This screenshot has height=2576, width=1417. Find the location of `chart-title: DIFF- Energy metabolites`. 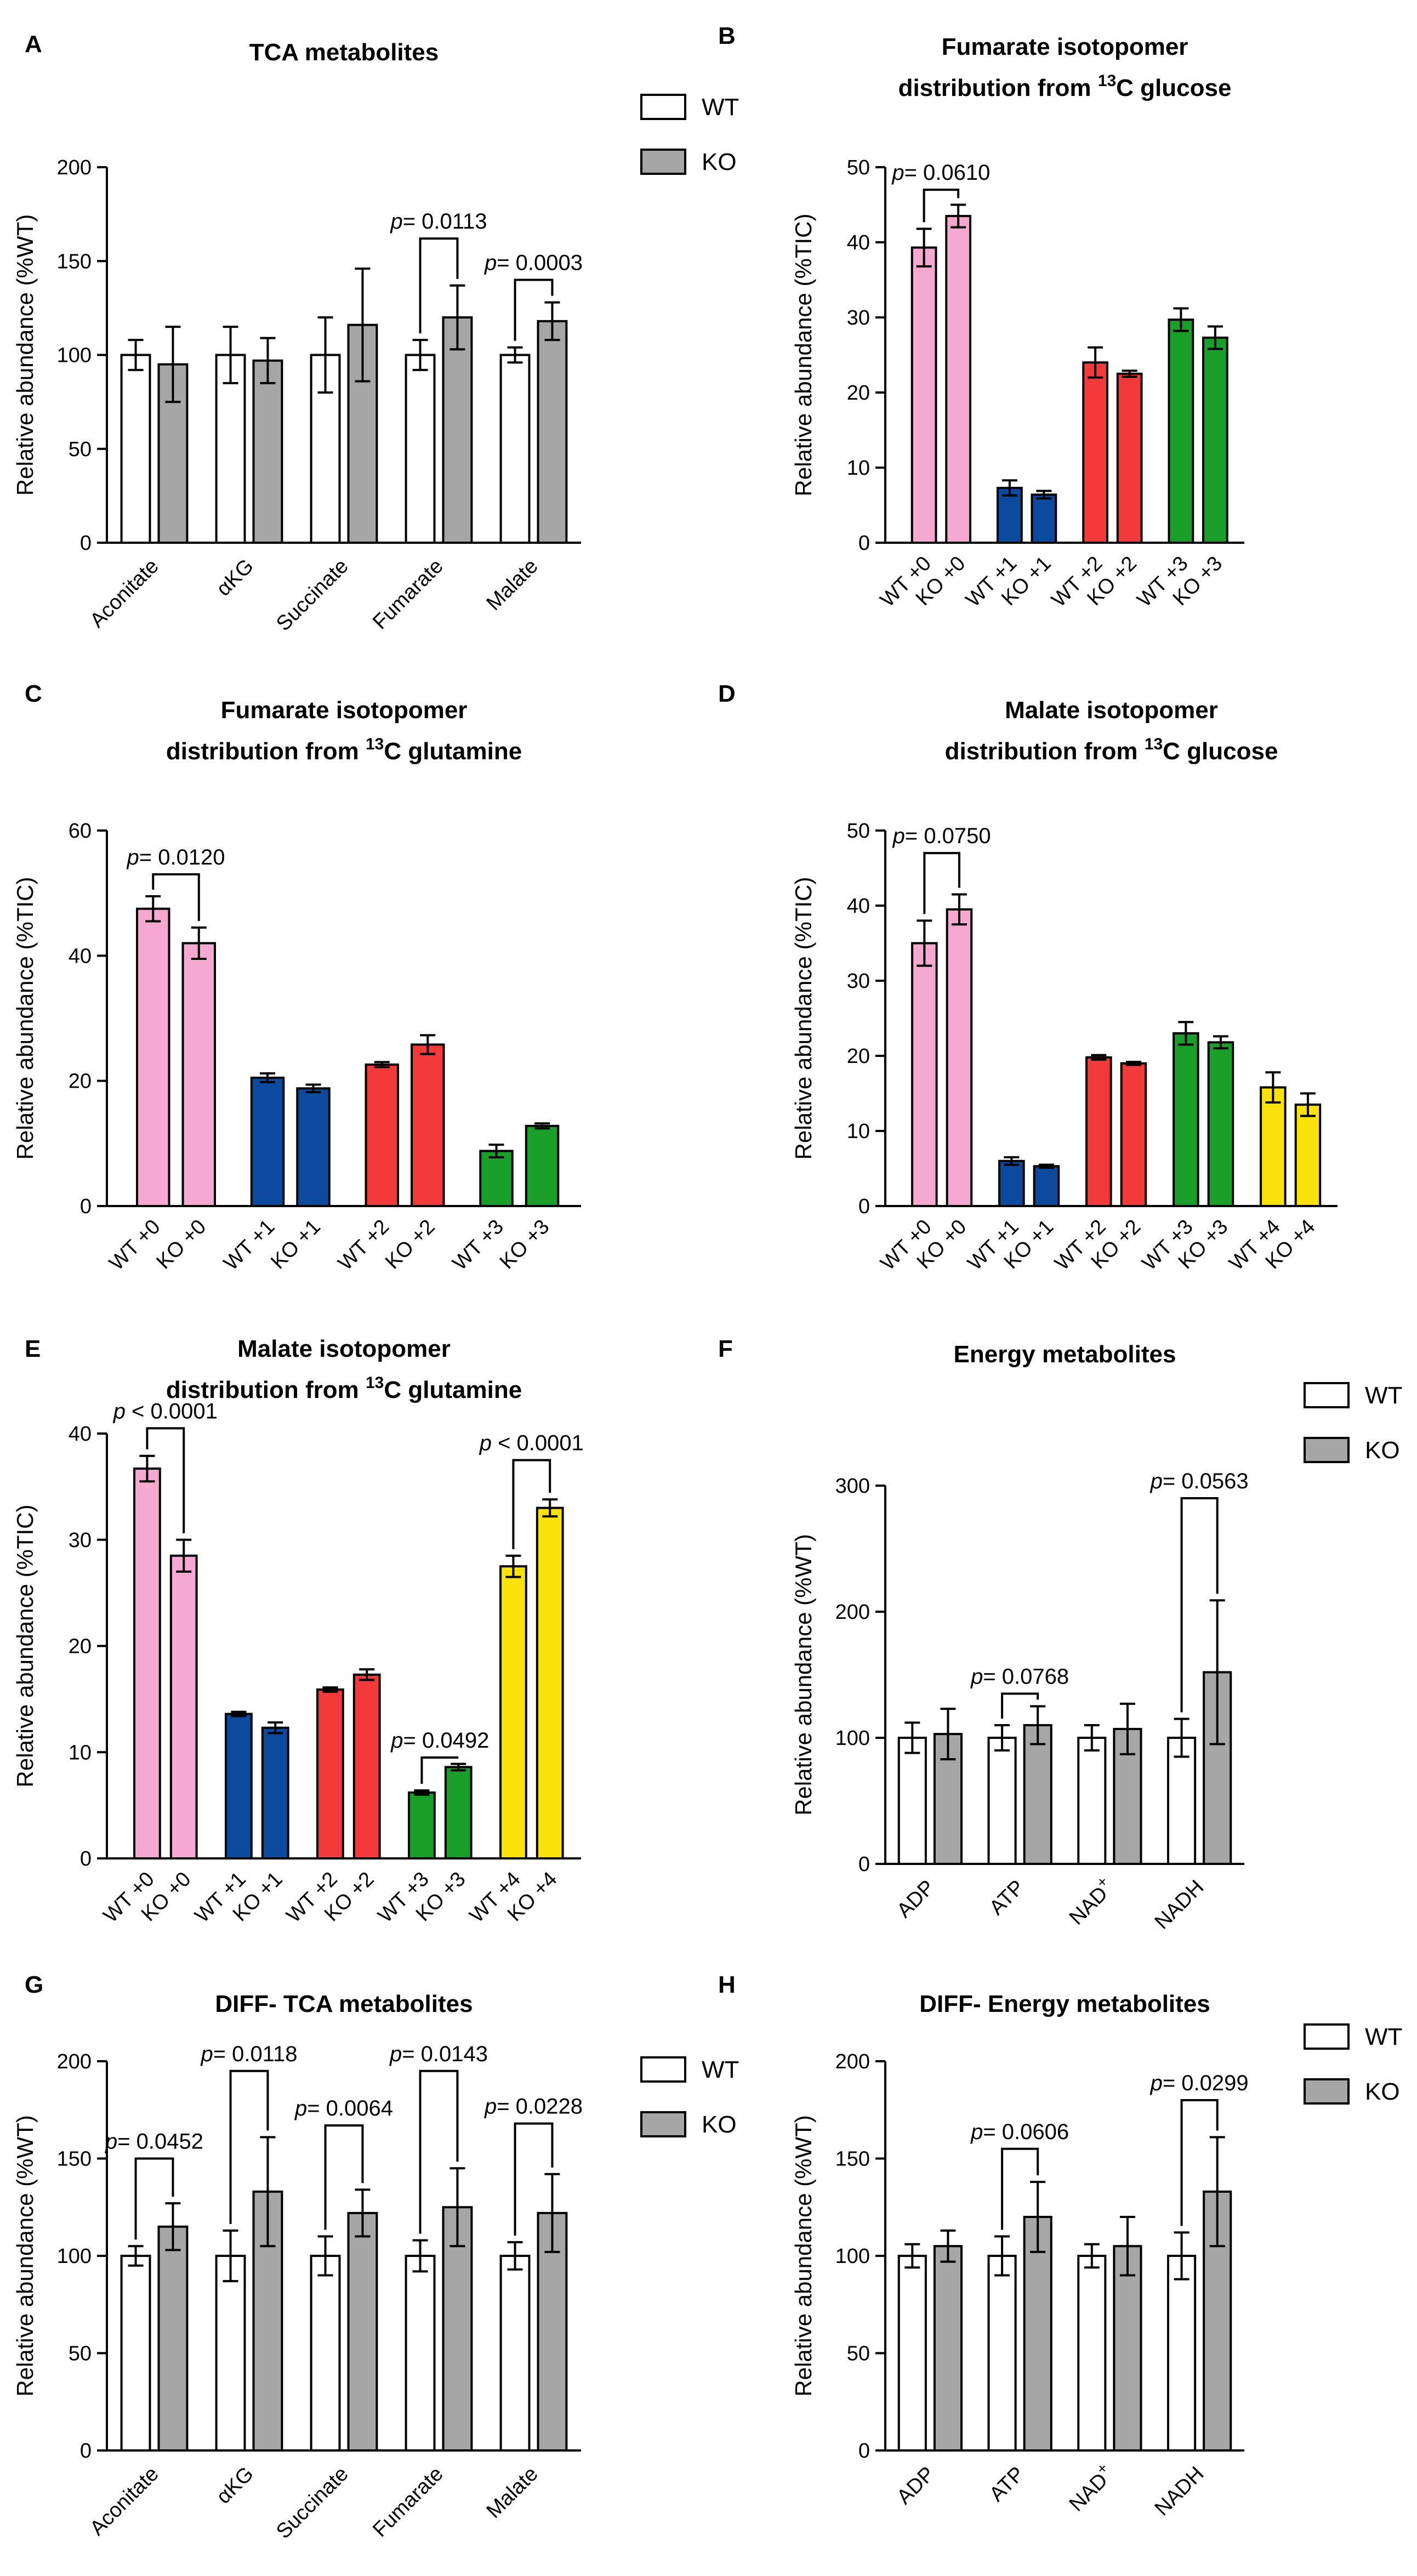

chart-title: DIFF- Energy metabolites is located at coordinates (1064, 2004).